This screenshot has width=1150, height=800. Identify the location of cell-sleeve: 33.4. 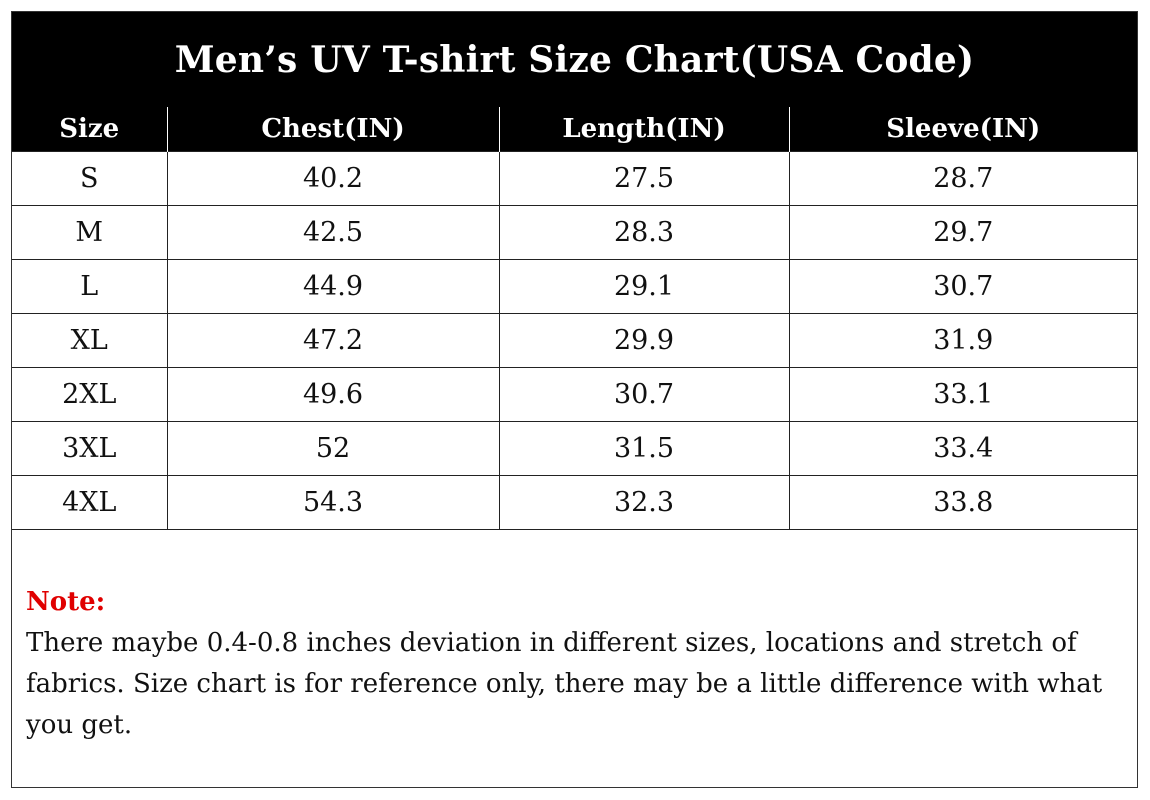
(962, 448).